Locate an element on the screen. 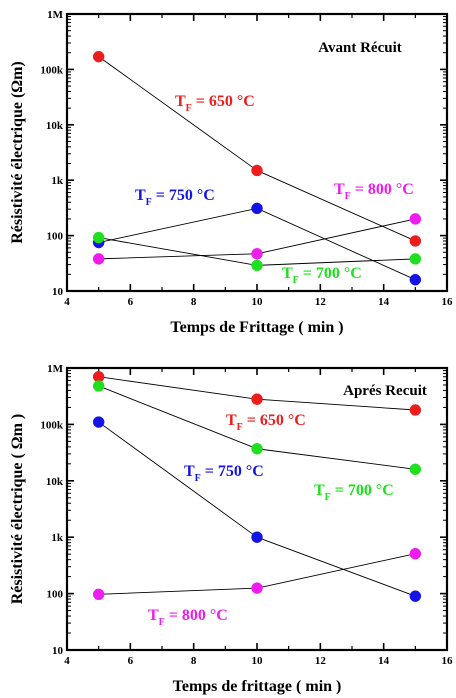 The image size is (456, 698). y-axis-title: Résistivité électrique (Ωm) is located at coordinates (17, 152).